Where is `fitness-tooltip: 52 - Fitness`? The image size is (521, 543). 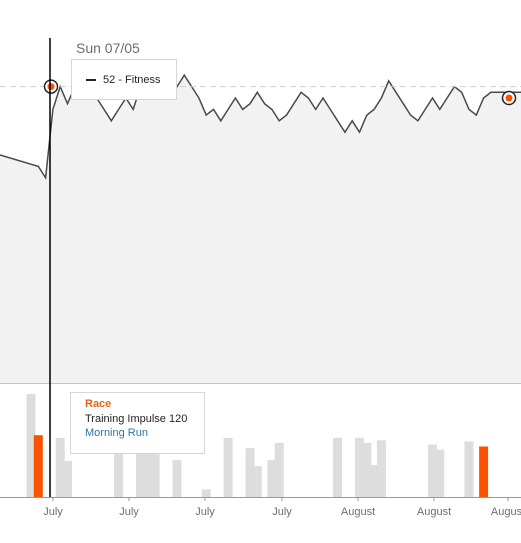
fitness-tooltip: 52 - Fitness is located at coordinates (124, 79).